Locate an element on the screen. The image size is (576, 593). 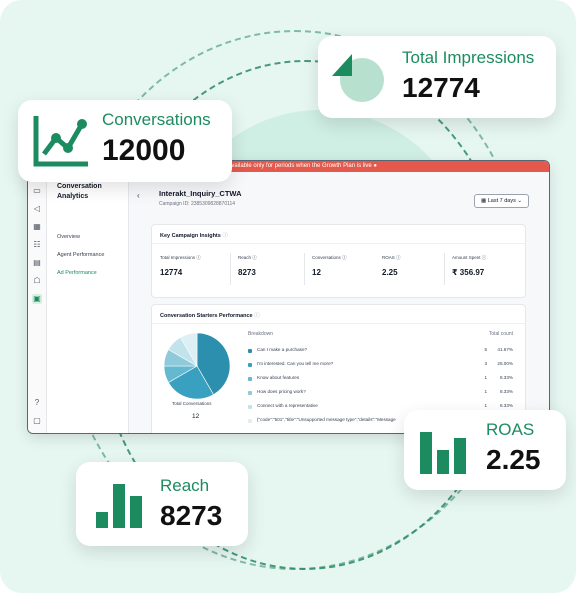
metric-roas: ROAS ⓘ 2.25 is located at coordinates (391, 266).